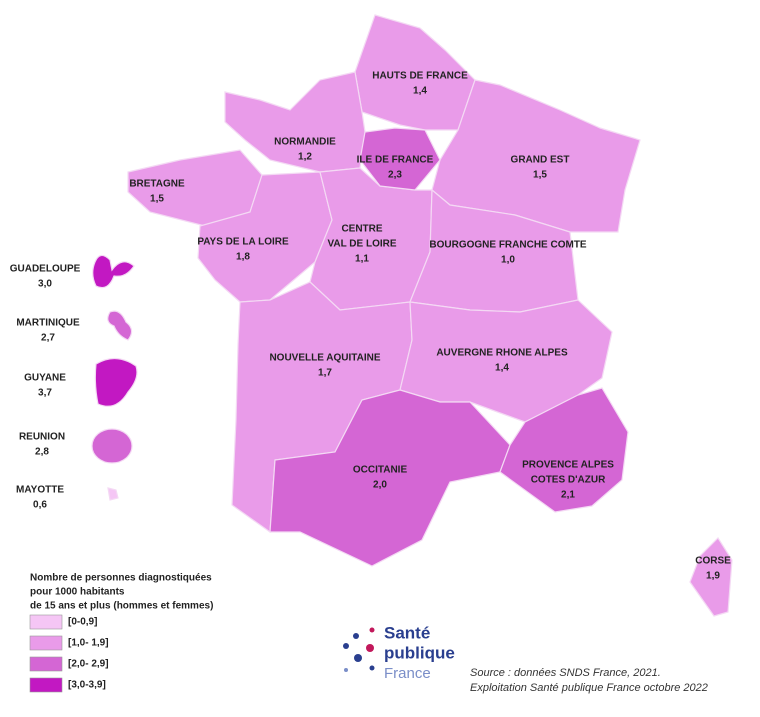 This screenshot has width=760, height=717. What do you see at coordinates (121, 606) in the screenshot?
I see `legend-title: de 15 ans et plus (hommes et femmes)` at bounding box center [121, 606].